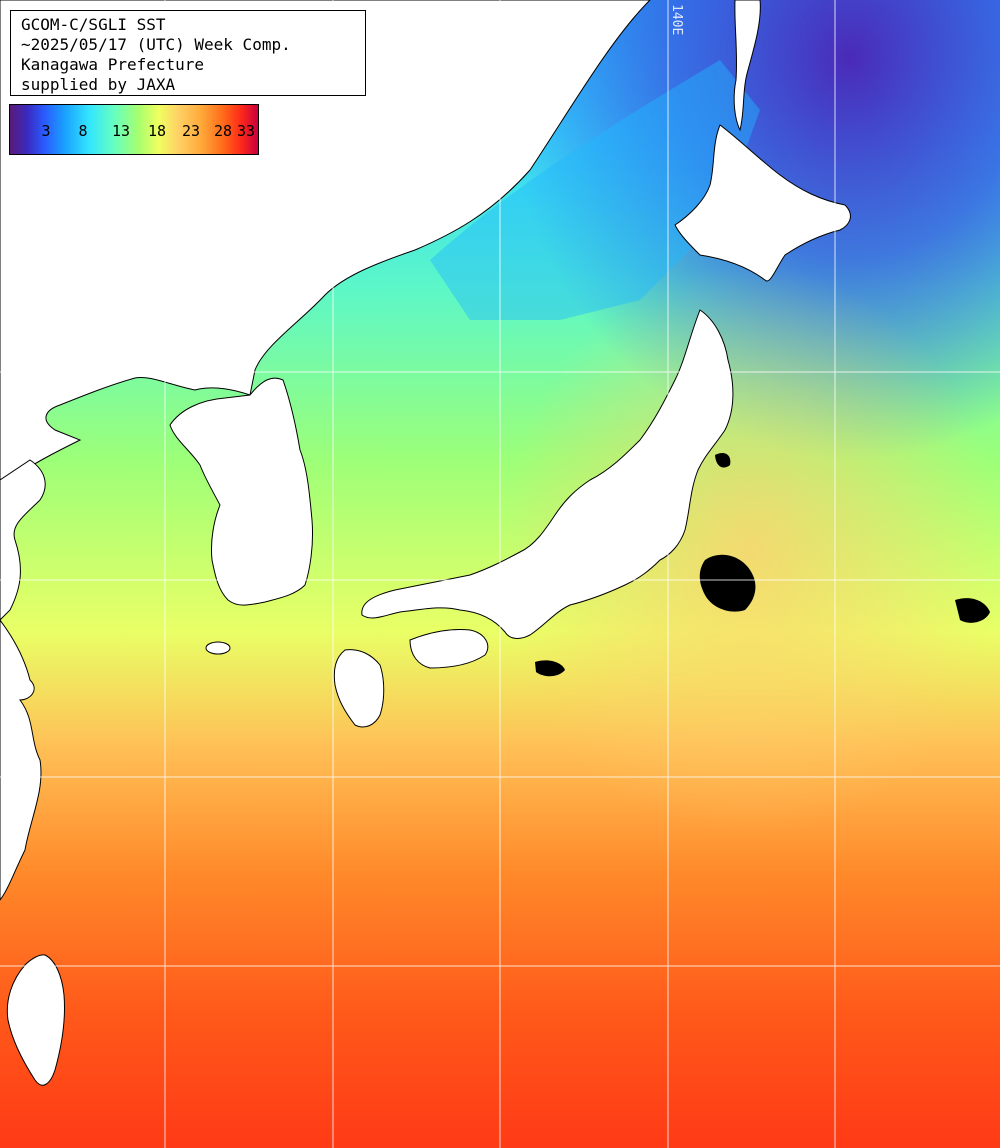 The height and width of the screenshot is (1148, 1000). What do you see at coordinates (28, 361) in the screenshot?
I see `latitude-label: 40N` at bounding box center [28, 361].